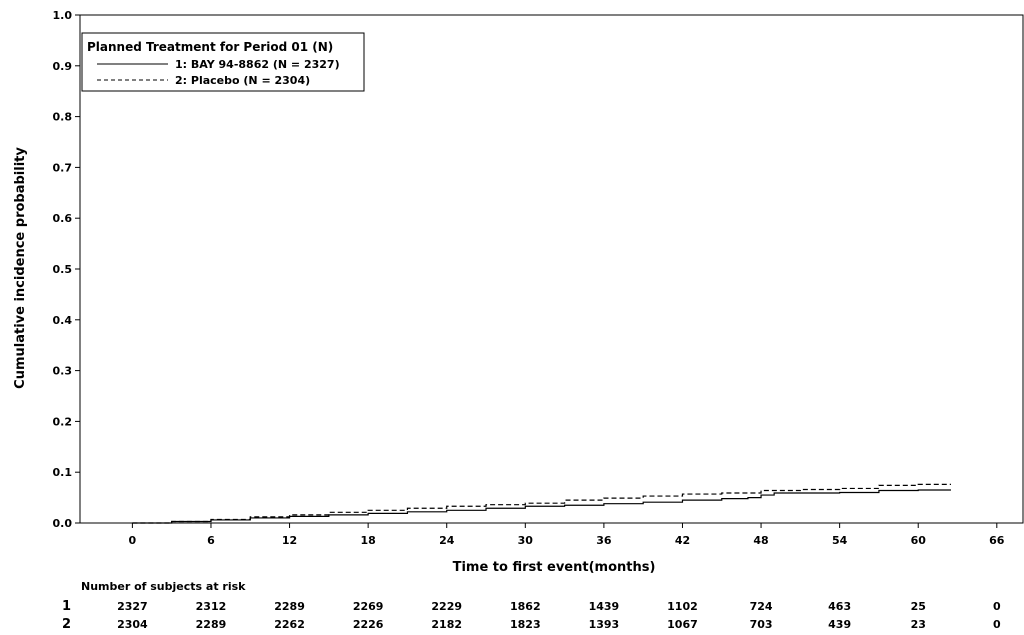  What do you see at coordinates (66, 624) in the screenshot?
I see `risk-row-group-label: 2` at bounding box center [66, 624].